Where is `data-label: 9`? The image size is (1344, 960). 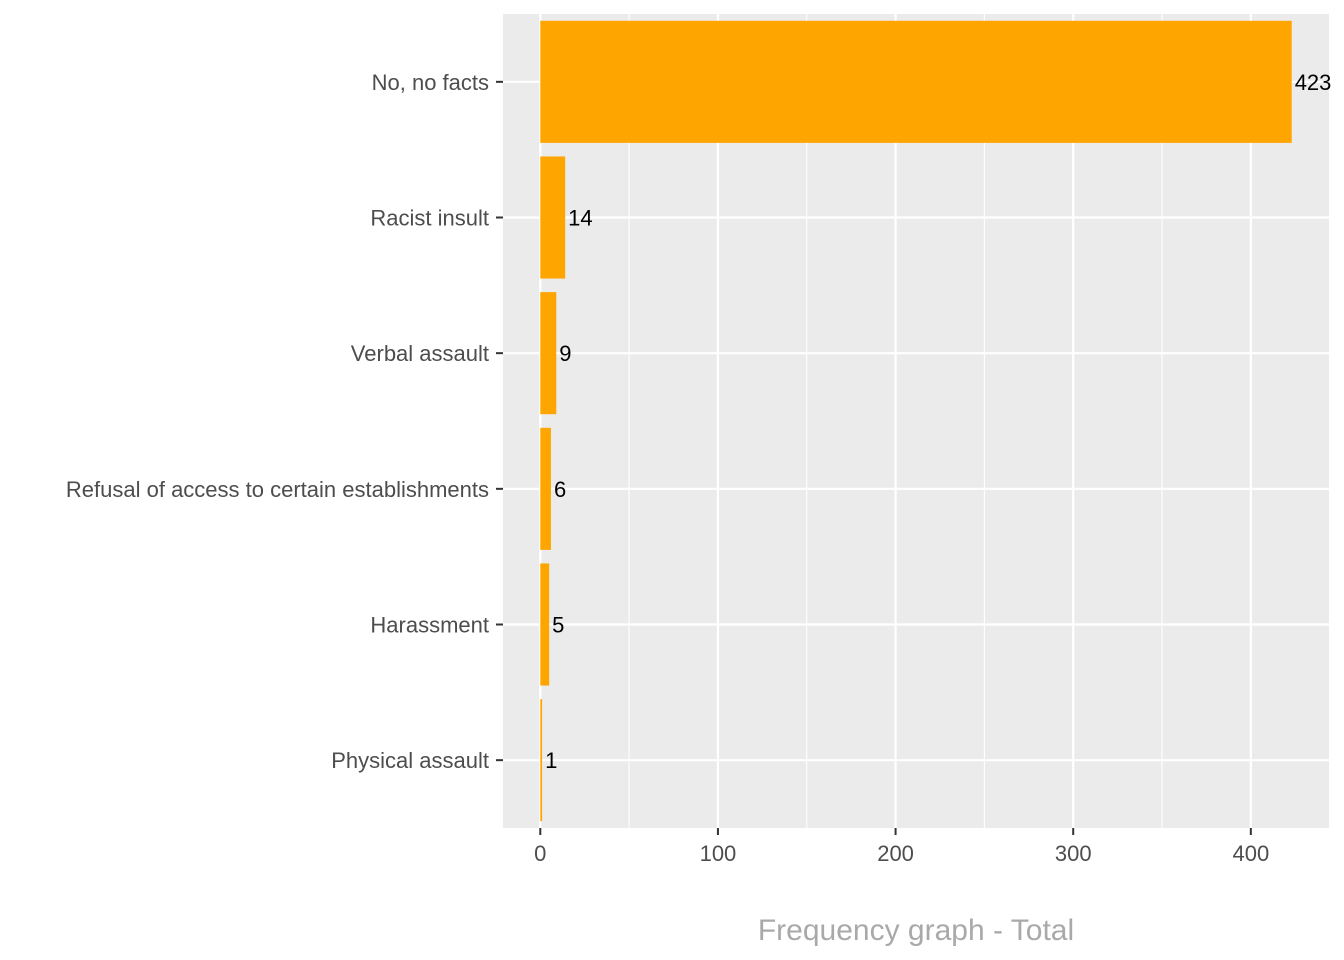 data-label: 9 is located at coordinates (565, 353).